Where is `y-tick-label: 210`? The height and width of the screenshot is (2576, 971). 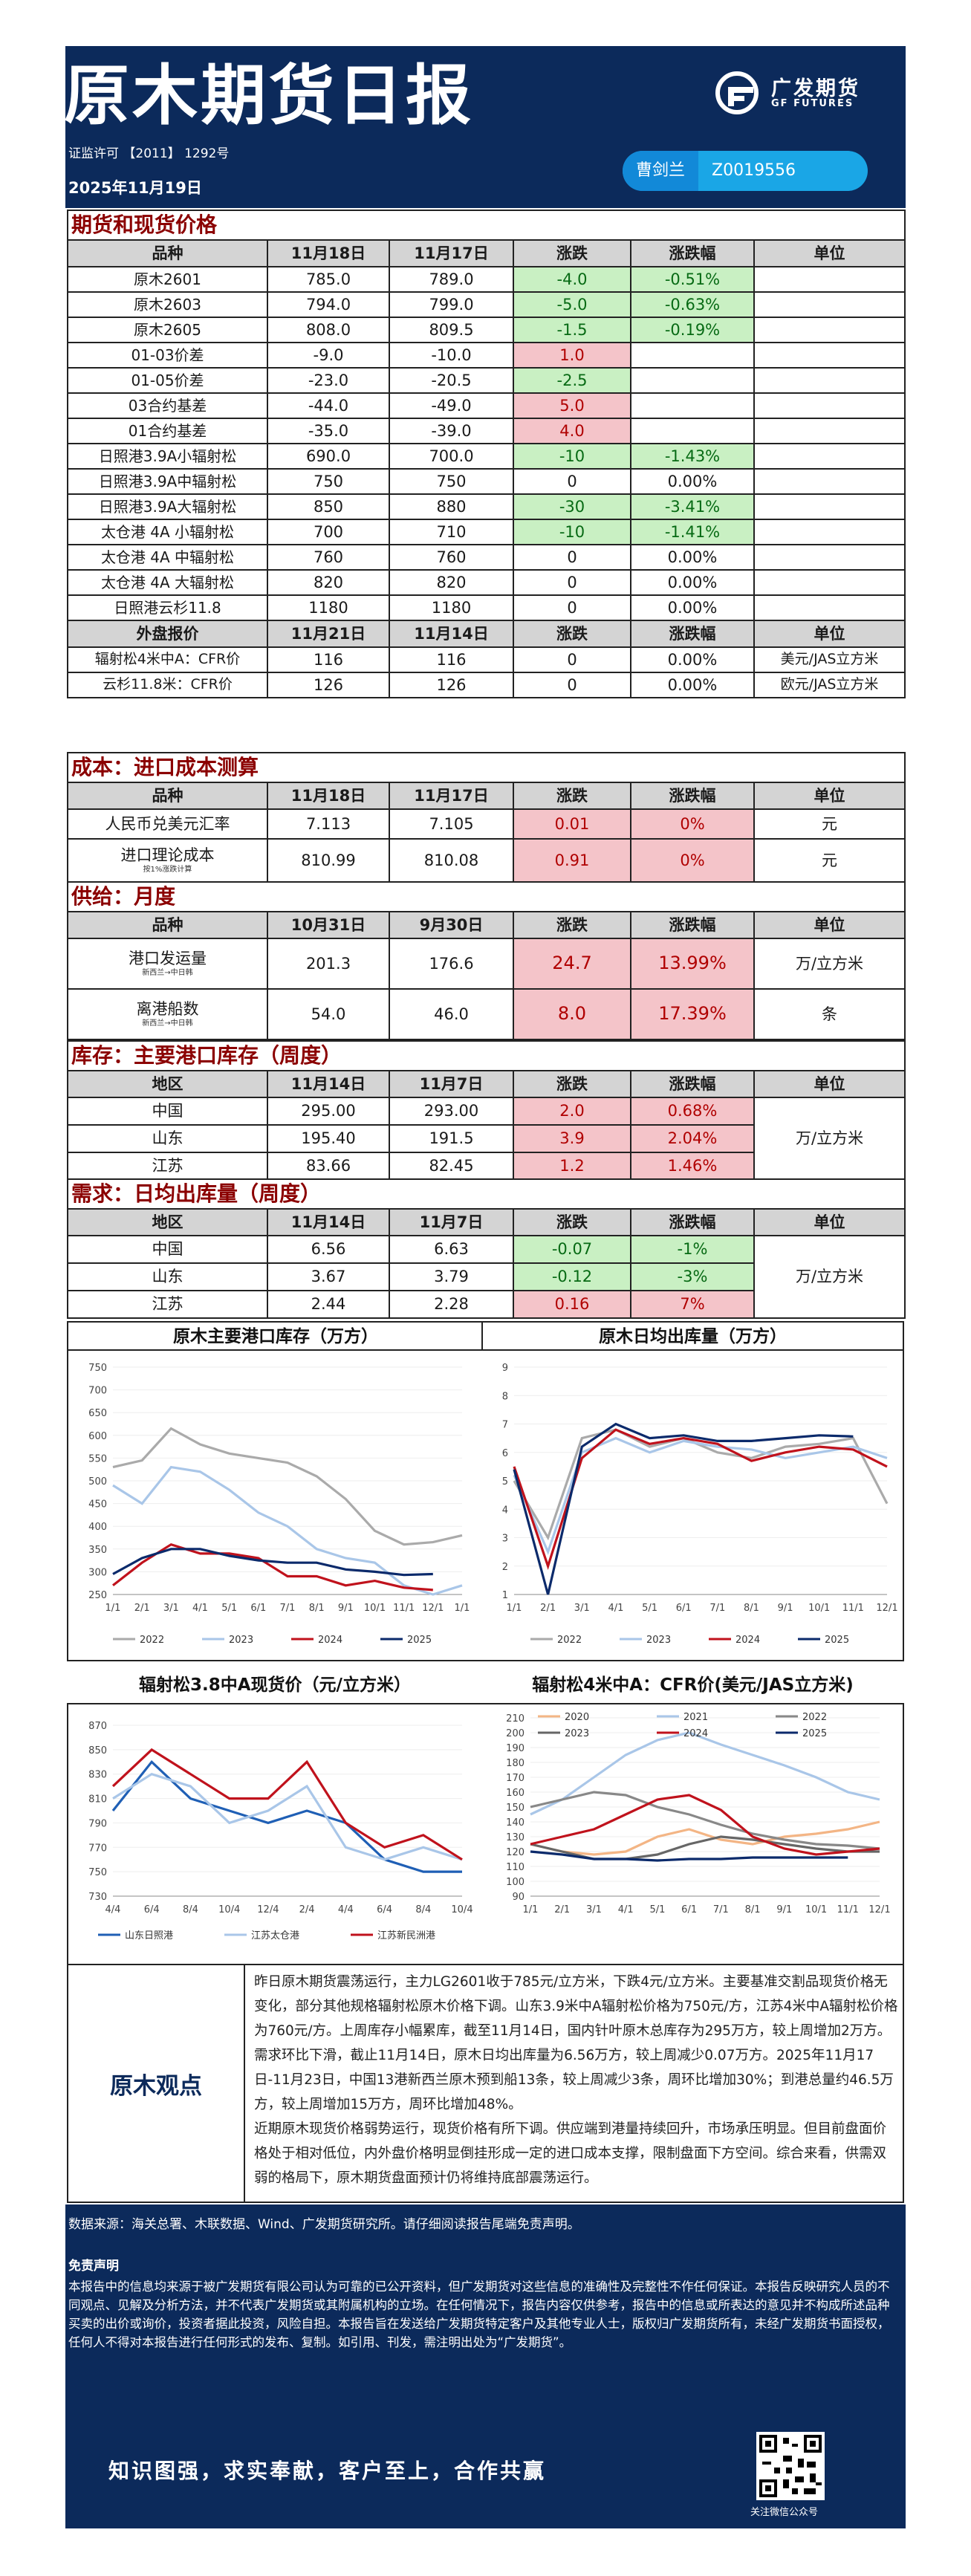
y-tick-label: 210 is located at coordinates (515, 1719).